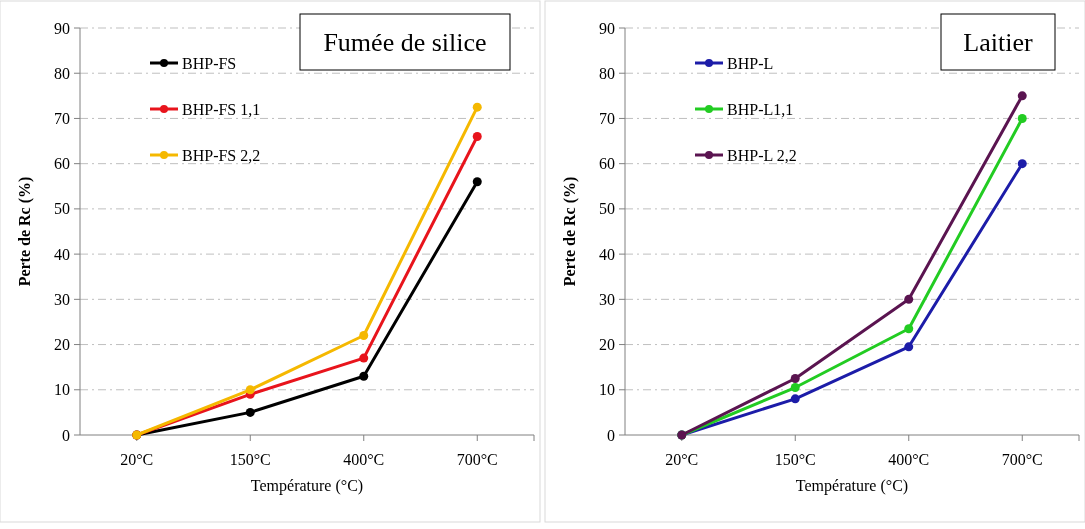  What do you see at coordinates (750, 63) in the screenshot?
I see `legend-label: BHP-L` at bounding box center [750, 63].